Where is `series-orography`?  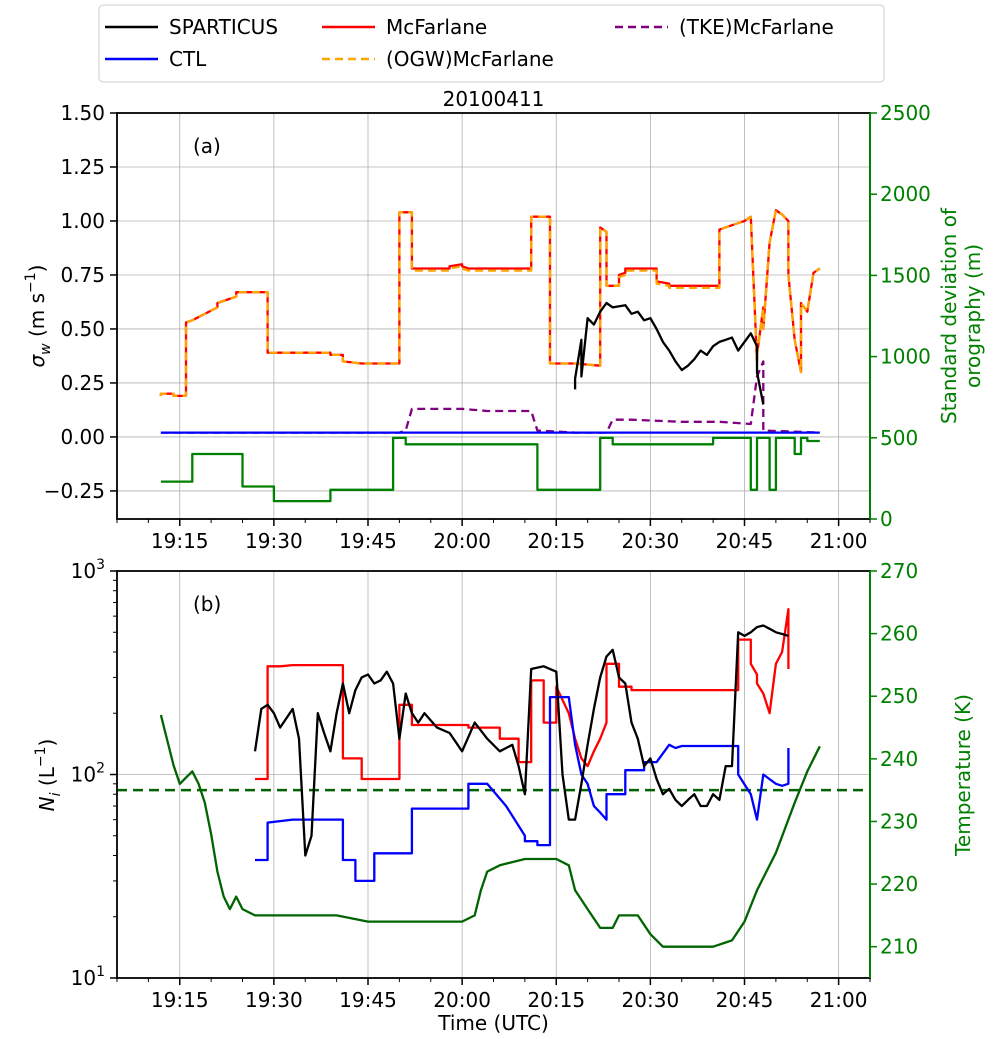 series-orography is located at coordinates (490, 469).